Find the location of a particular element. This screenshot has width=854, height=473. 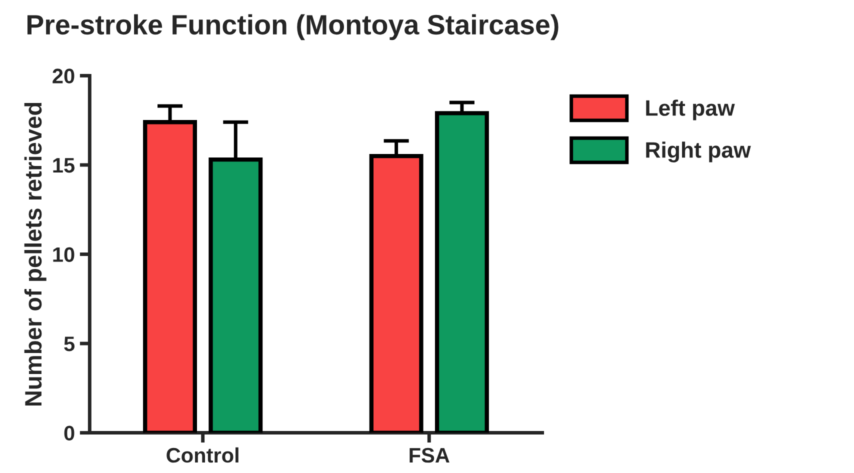

legend-label: Right paw is located at coordinates (698, 152).